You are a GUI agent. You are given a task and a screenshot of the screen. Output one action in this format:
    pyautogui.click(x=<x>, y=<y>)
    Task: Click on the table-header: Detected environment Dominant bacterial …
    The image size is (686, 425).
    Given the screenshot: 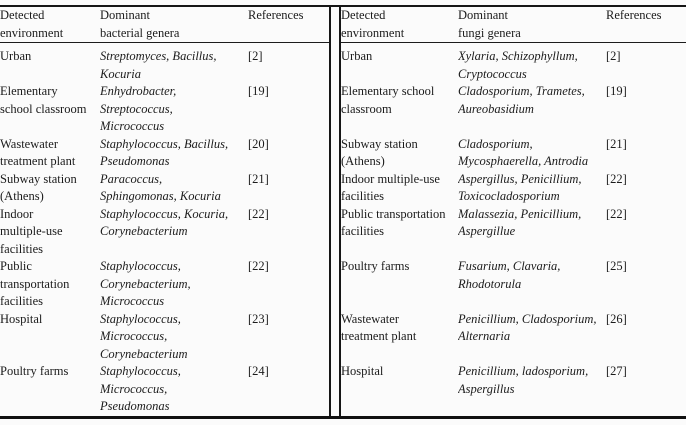 What is the action you would take?
    pyautogui.click(x=343, y=24)
    